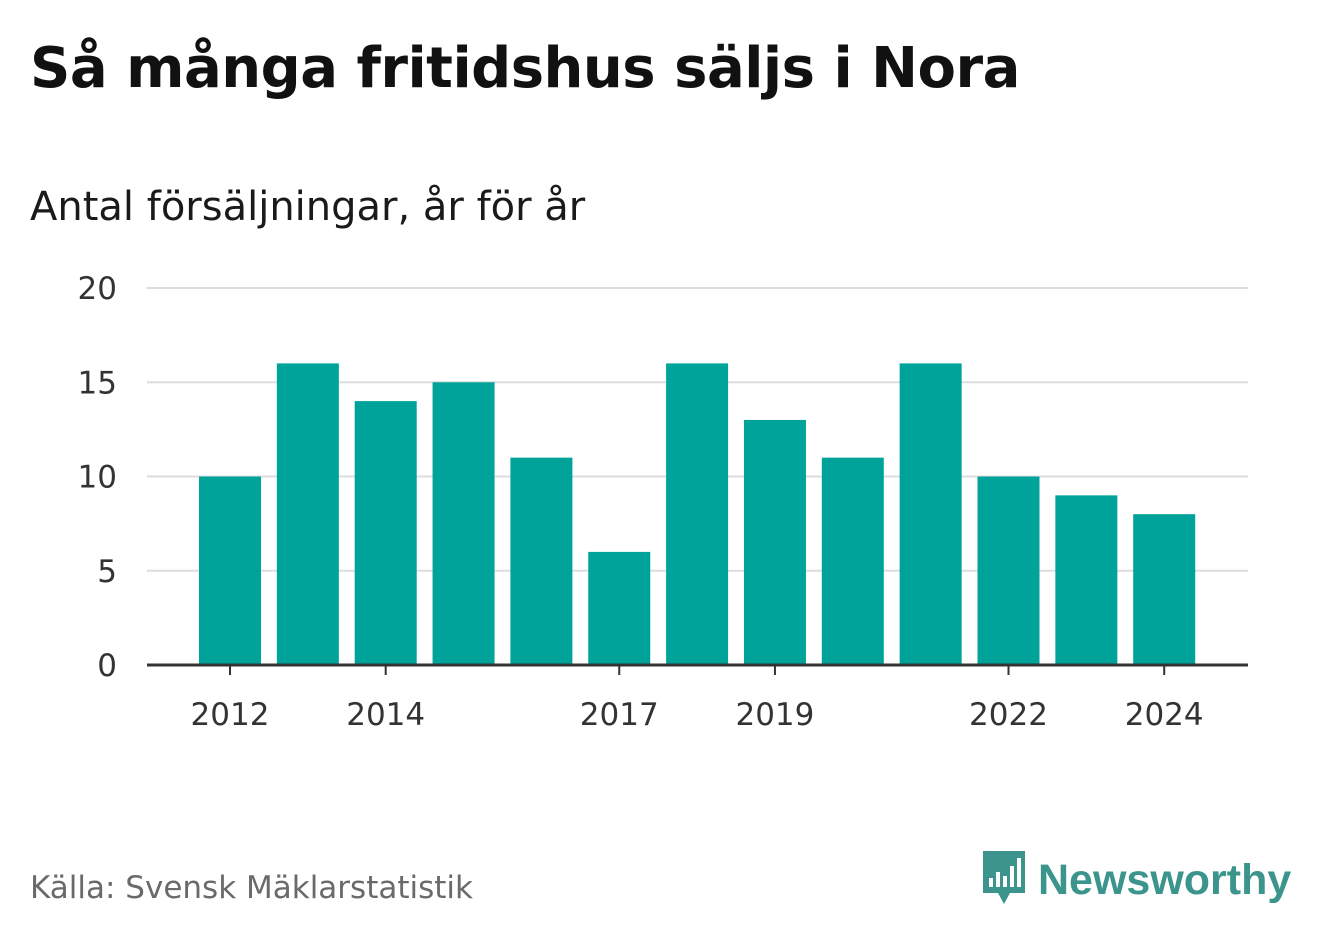 The height and width of the screenshot is (939, 1322). I want to click on bar-2021, so click(930, 514).